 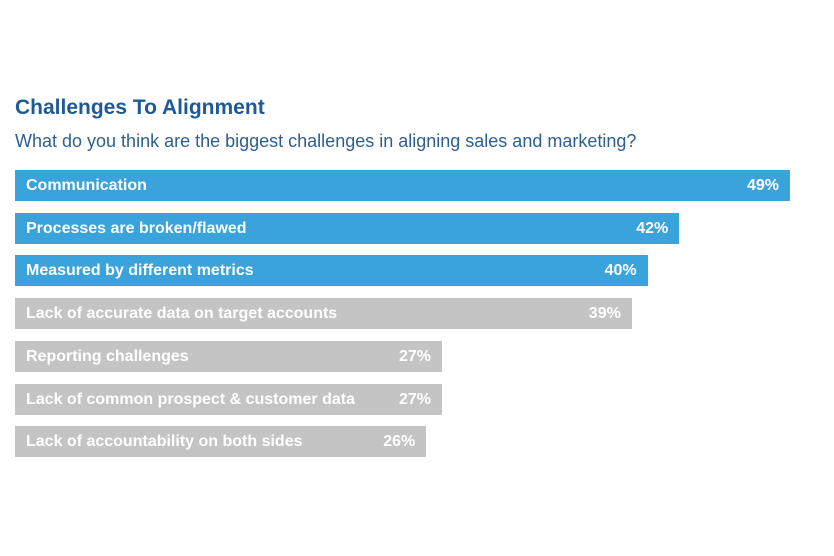 I want to click on bar-label: Lack of accountability on both sides, so click(x=164, y=442).